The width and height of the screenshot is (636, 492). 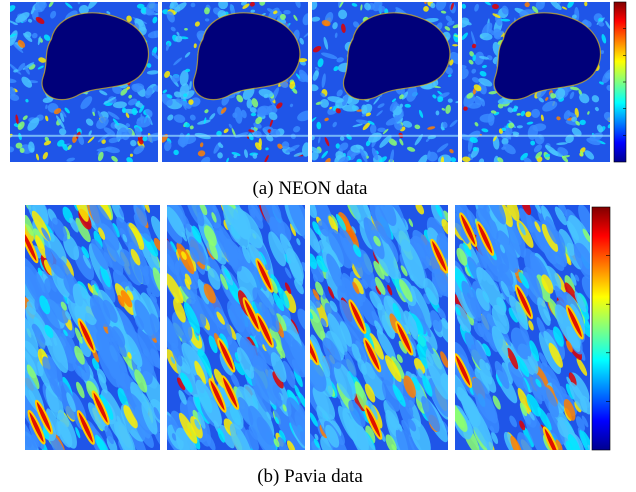 What do you see at coordinates (310, 476) in the screenshot?
I see `caption: (b) Pavia data` at bounding box center [310, 476].